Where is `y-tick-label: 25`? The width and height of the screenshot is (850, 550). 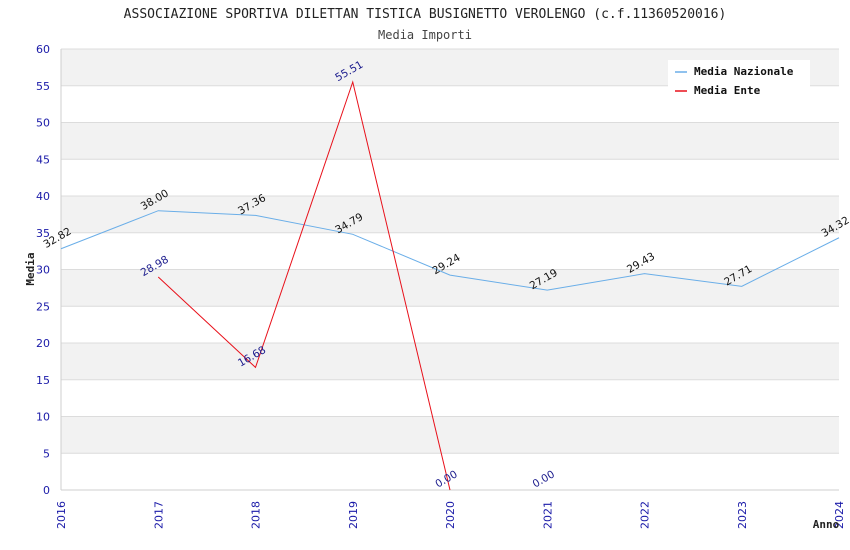
y-tick-label: 25 is located at coordinates (43, 306).